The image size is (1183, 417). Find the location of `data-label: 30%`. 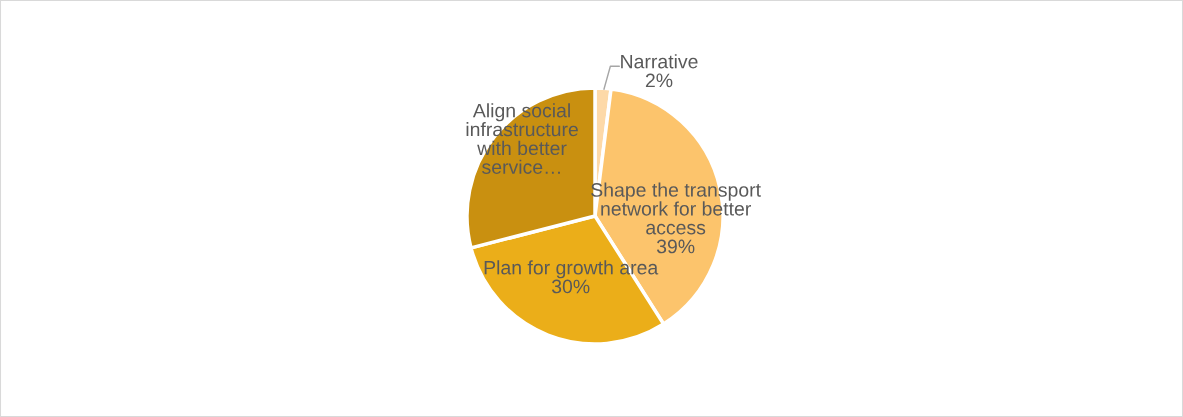

data-label: 30% is located at coordinates (570, 286).